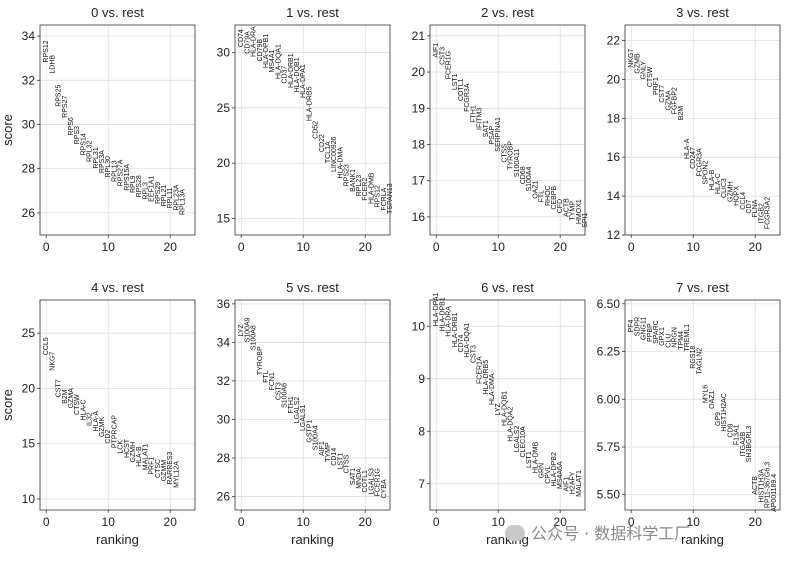 Image resolution: width=797 pixels, height=562 pixels. I want to click on gene-label: LGALS1, so click(303, 417).